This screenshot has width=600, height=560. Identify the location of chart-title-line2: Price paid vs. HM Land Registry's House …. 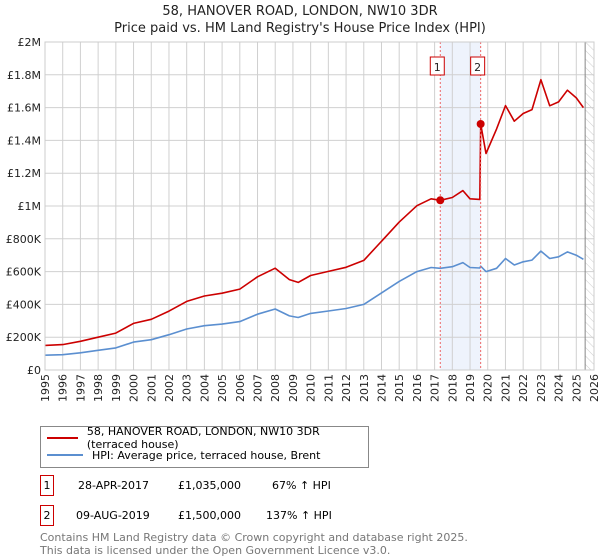
(300, 28).